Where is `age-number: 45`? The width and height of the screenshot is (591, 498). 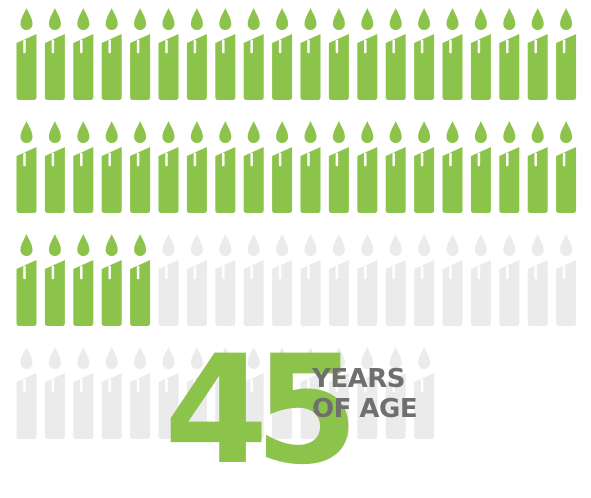
age-number: 45 is located at coordinates (261, 411).